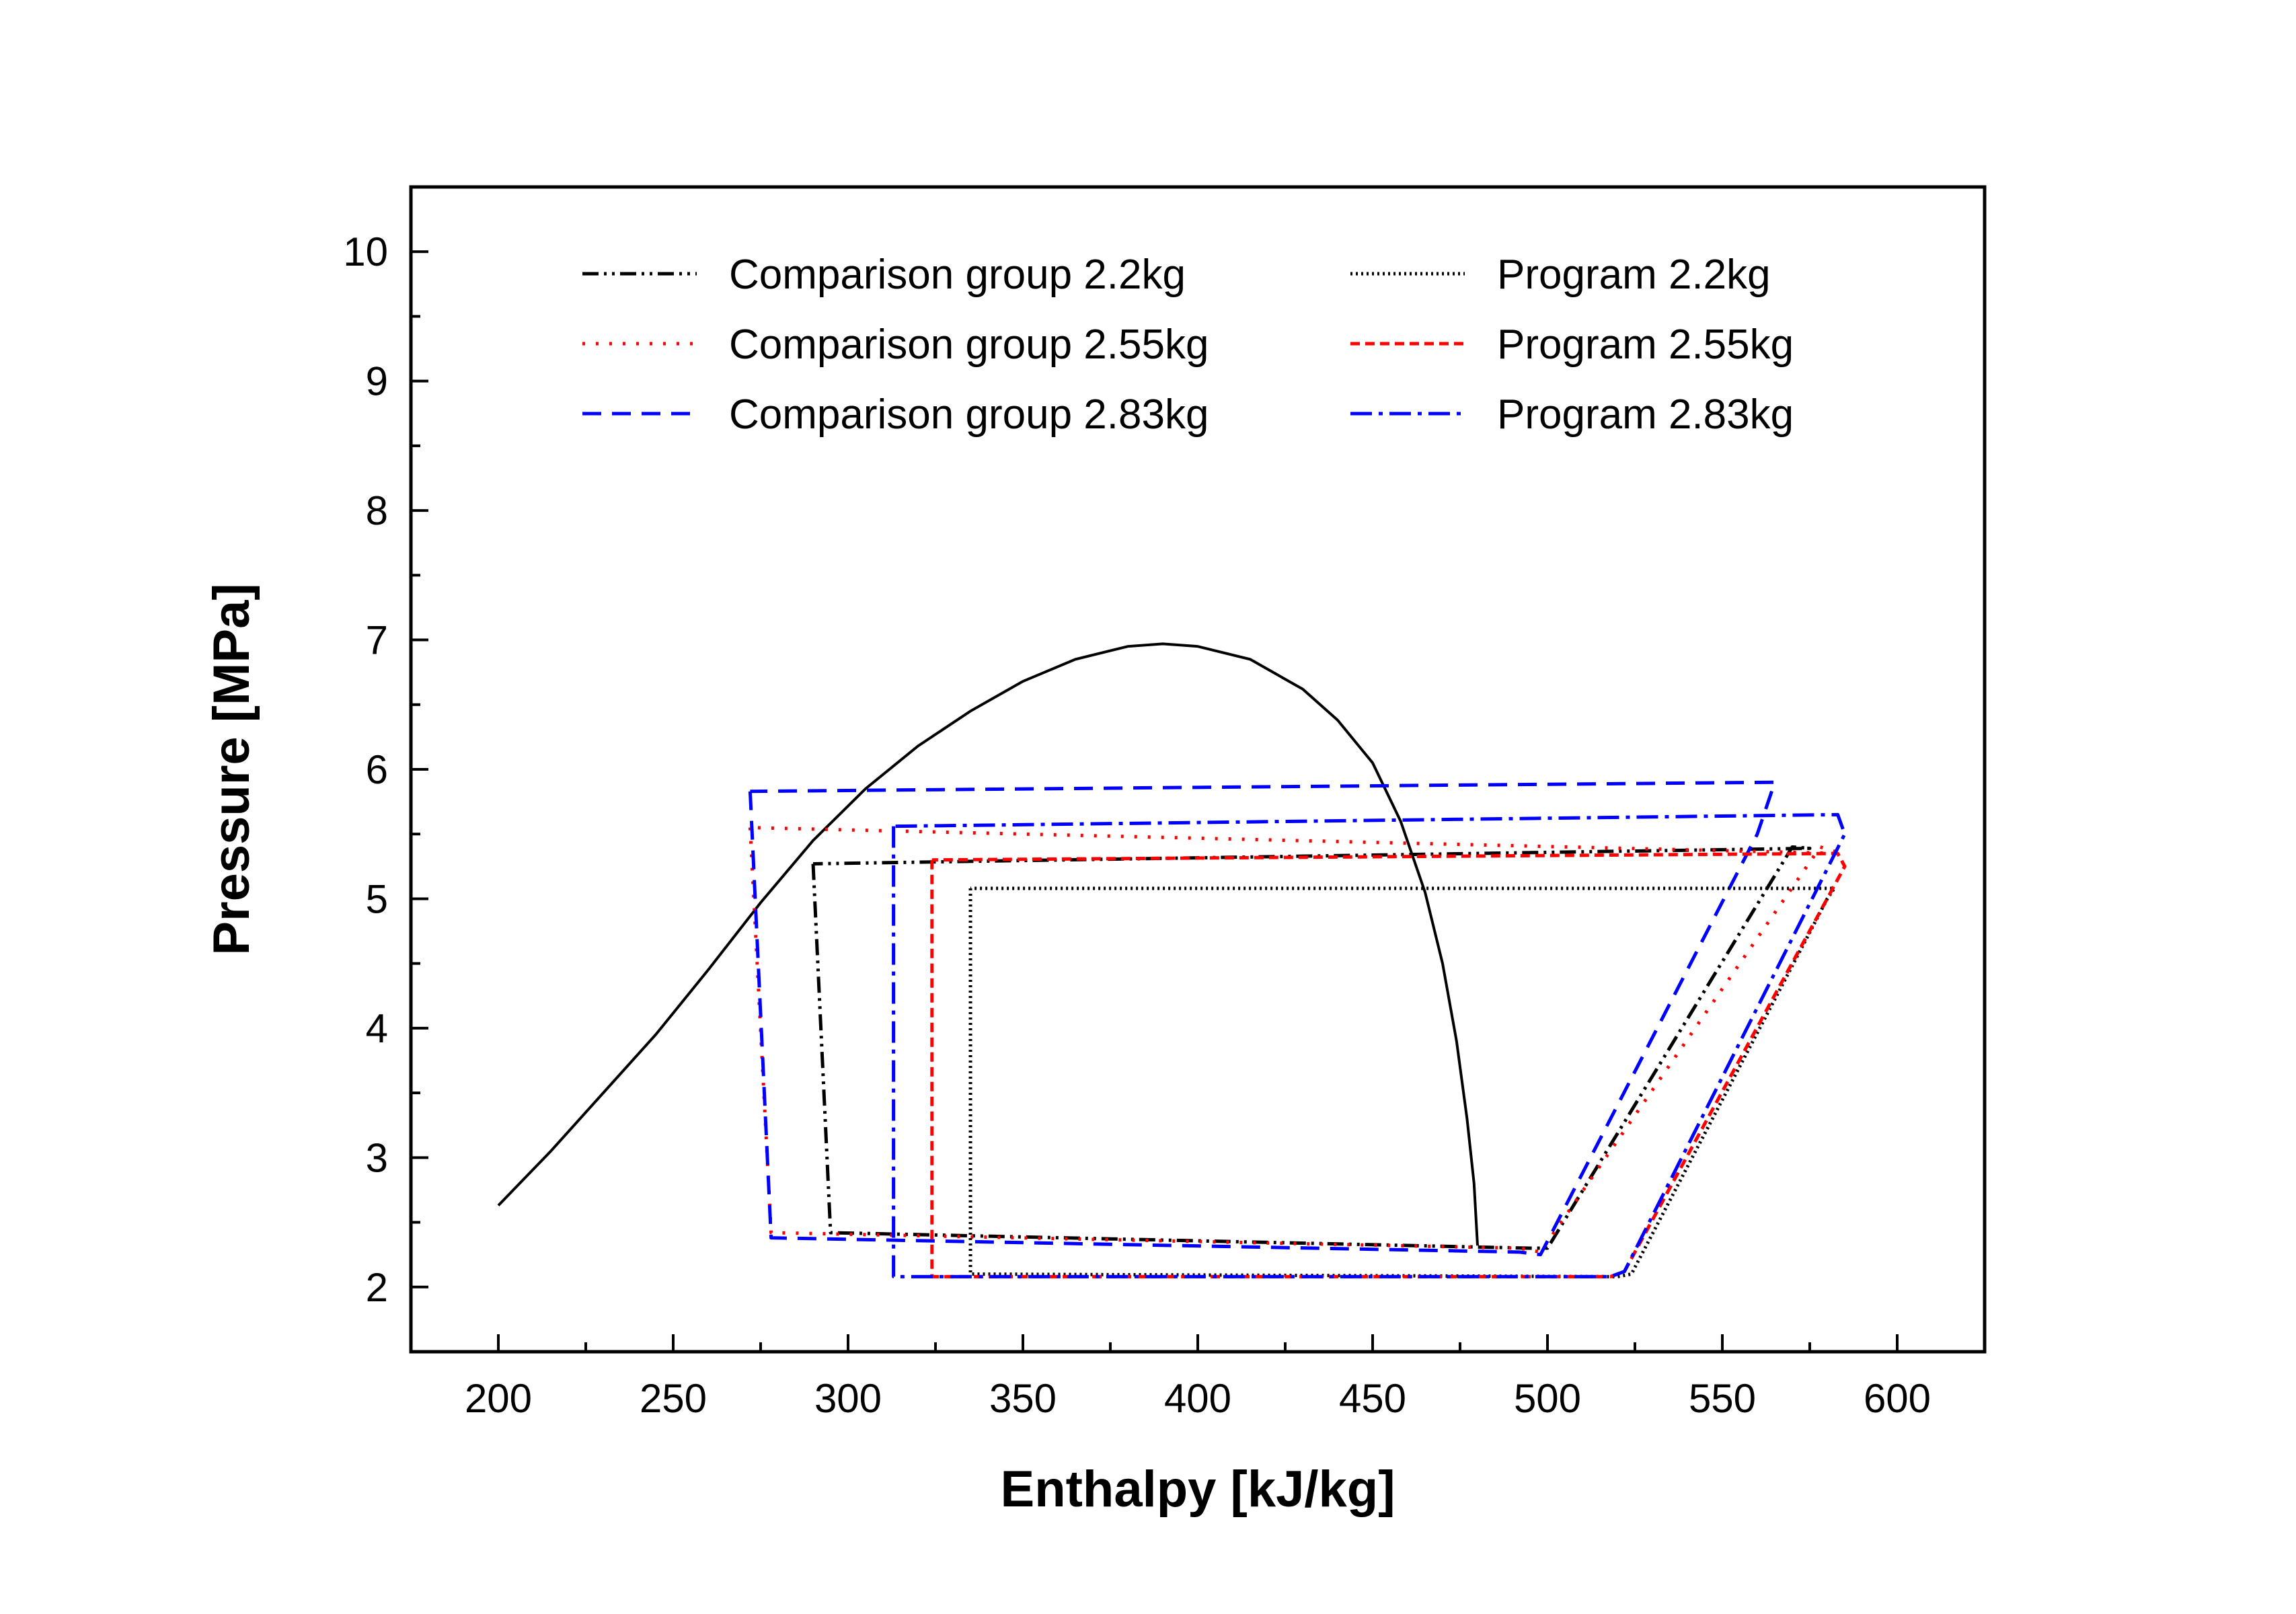 This screenshot has height=1614, width=2296. Describe the element at coordinates (377, 898) in the screenshot. I see `y-tick-label: 5` at that location.